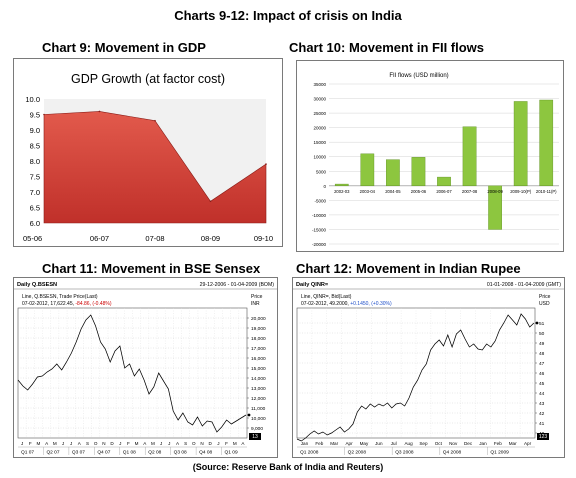 This screenshot has width=576, height=478. Describe the element at coordinates (542, 374) in the screenshot. I see `y-tick-label: 46` at that location.